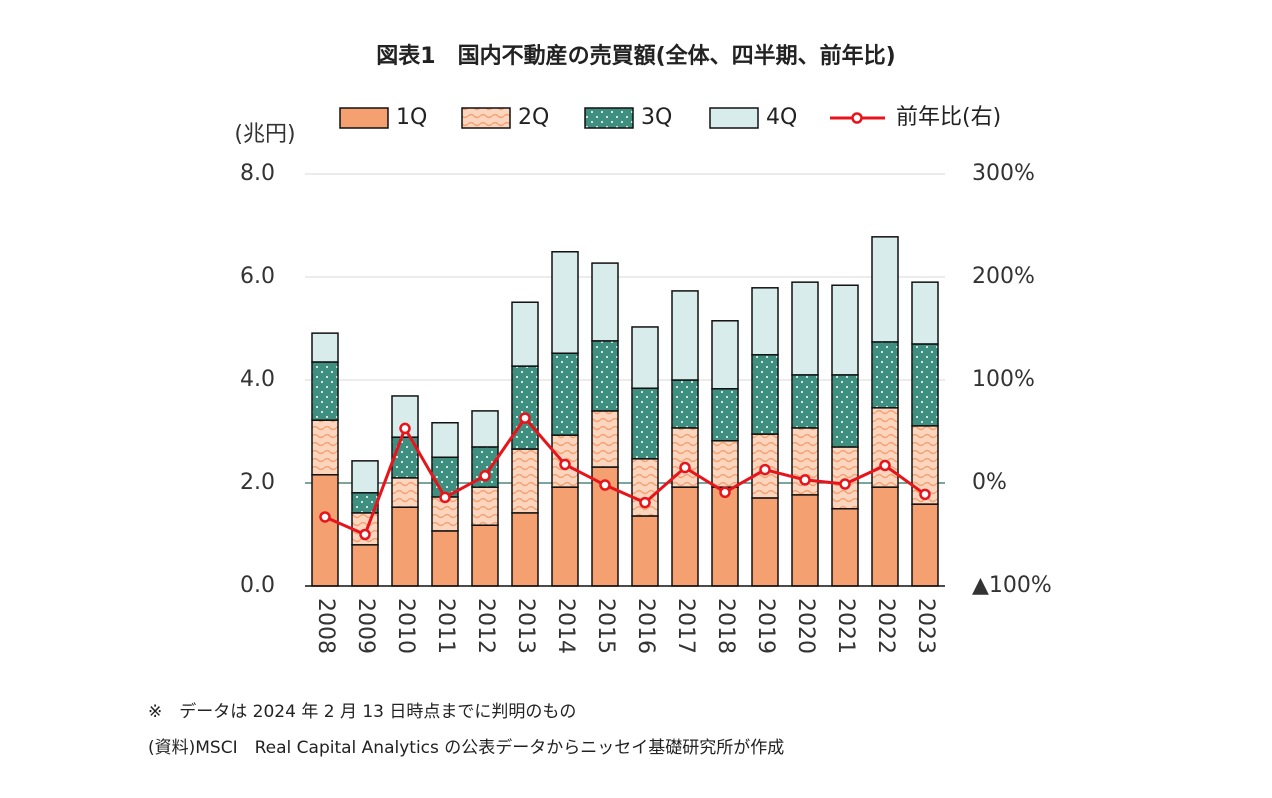  Describe the element at coordinates (485, 626) in the screenshot. I see `x-tick-label: 2012` at that location.